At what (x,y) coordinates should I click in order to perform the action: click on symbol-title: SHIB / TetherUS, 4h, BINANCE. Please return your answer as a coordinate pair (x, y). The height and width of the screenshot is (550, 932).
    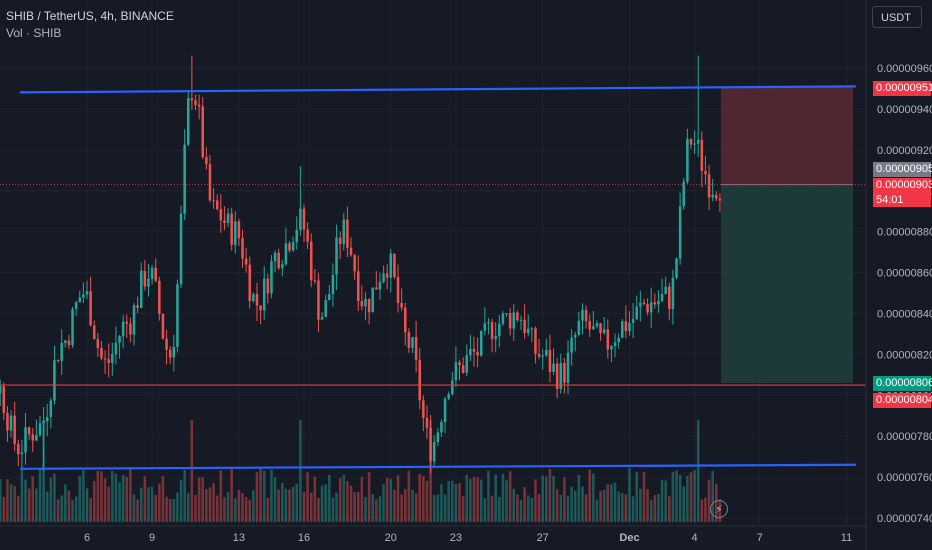
    Looking at the image, I should click on (90, 16).